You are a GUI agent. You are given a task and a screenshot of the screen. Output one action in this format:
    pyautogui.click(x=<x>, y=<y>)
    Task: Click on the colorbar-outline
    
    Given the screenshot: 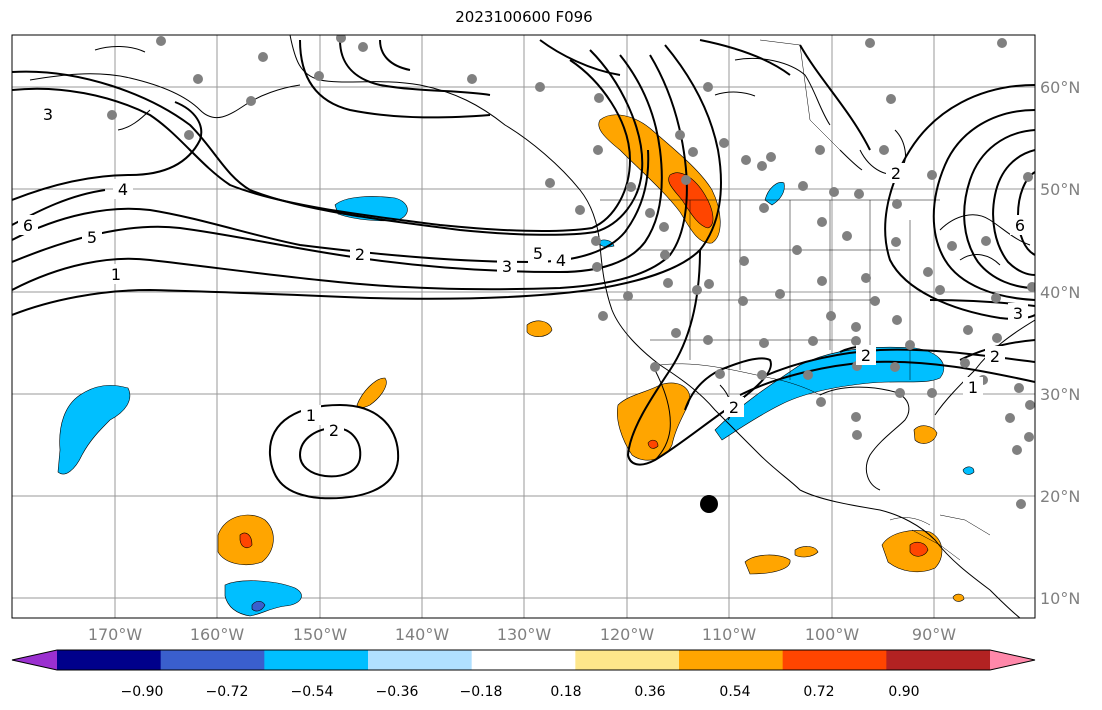 What is the action you would take?
    pyautogui.click(x=523, y=660)
    